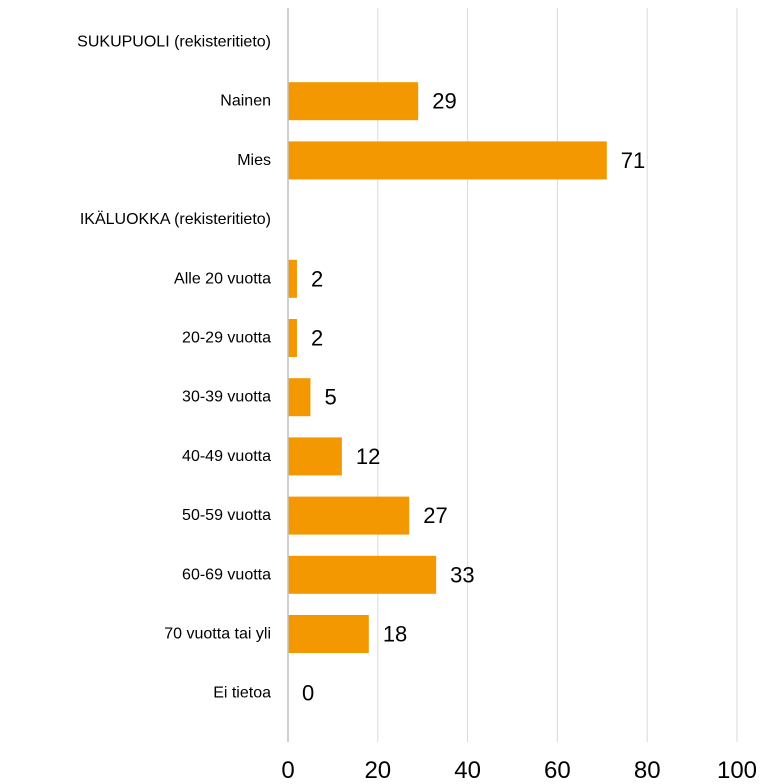  Describe the element at coordinates (242, 693) in the screenshot. I see `category-label: Ei tietoa` at that location.